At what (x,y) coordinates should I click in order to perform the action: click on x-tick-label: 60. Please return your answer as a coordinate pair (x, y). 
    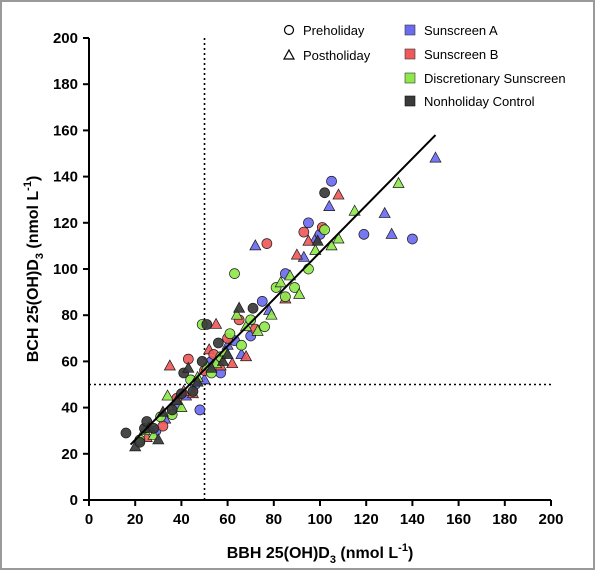
    Looking at the image, I should click on (227, 519).